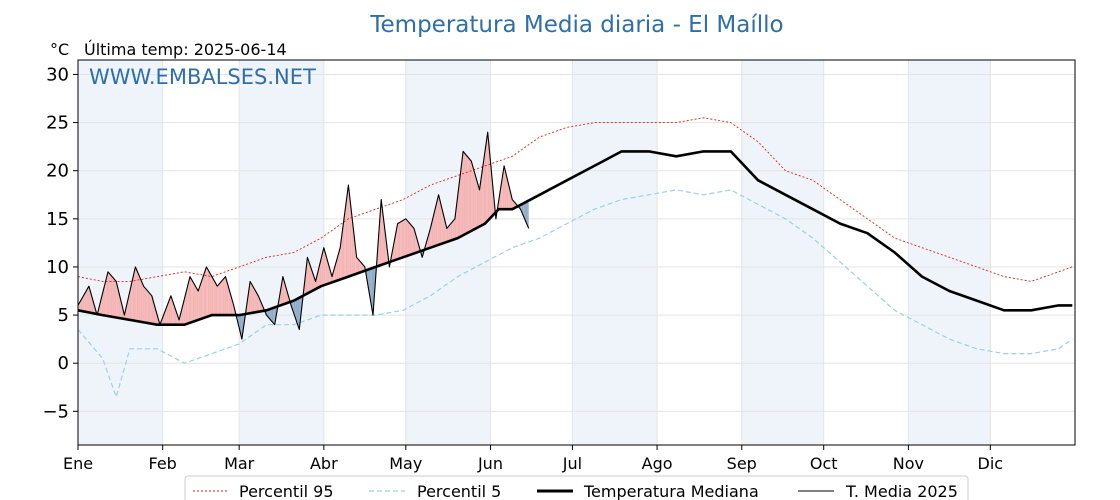 The height and width of the screenshot is (500, 1120). Describe the element at coordinates (991, 463) in the screenshot. I see `x-tick-label: Dic` at that location.